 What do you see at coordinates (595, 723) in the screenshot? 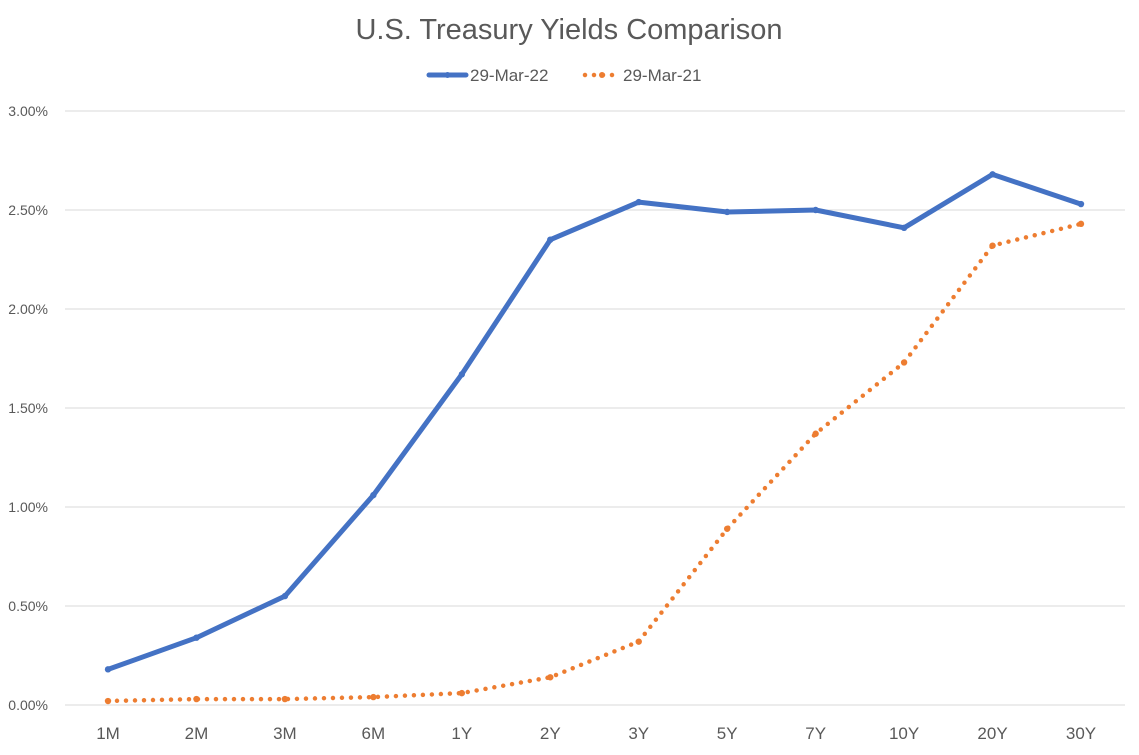
I see `x-axis: 1M 2M 3M 6M 1Y 2Y 3Y 5Y 7Y 10Y 20Y 30Y` at bounding box center [595, 723].